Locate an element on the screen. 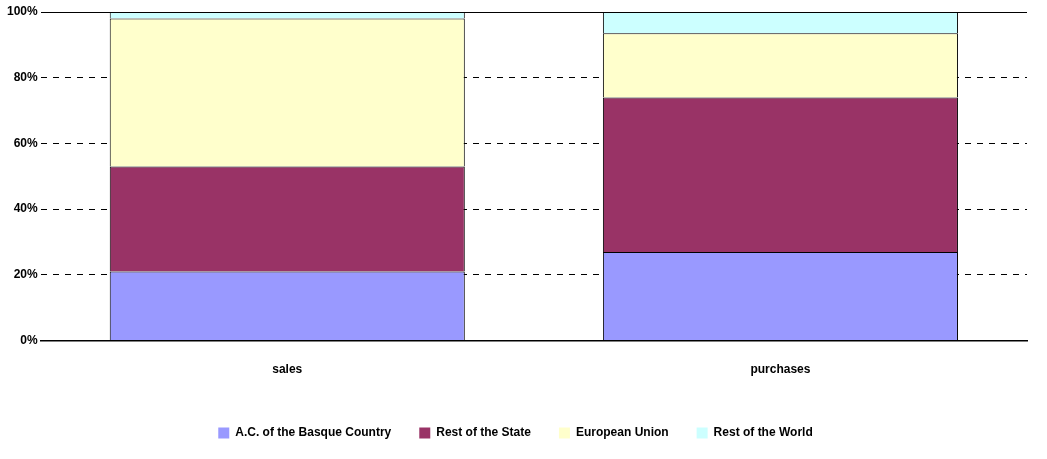 This screenshot has height=459, width=1047. x-tick-label: sales is located at coordinates (287, 369).